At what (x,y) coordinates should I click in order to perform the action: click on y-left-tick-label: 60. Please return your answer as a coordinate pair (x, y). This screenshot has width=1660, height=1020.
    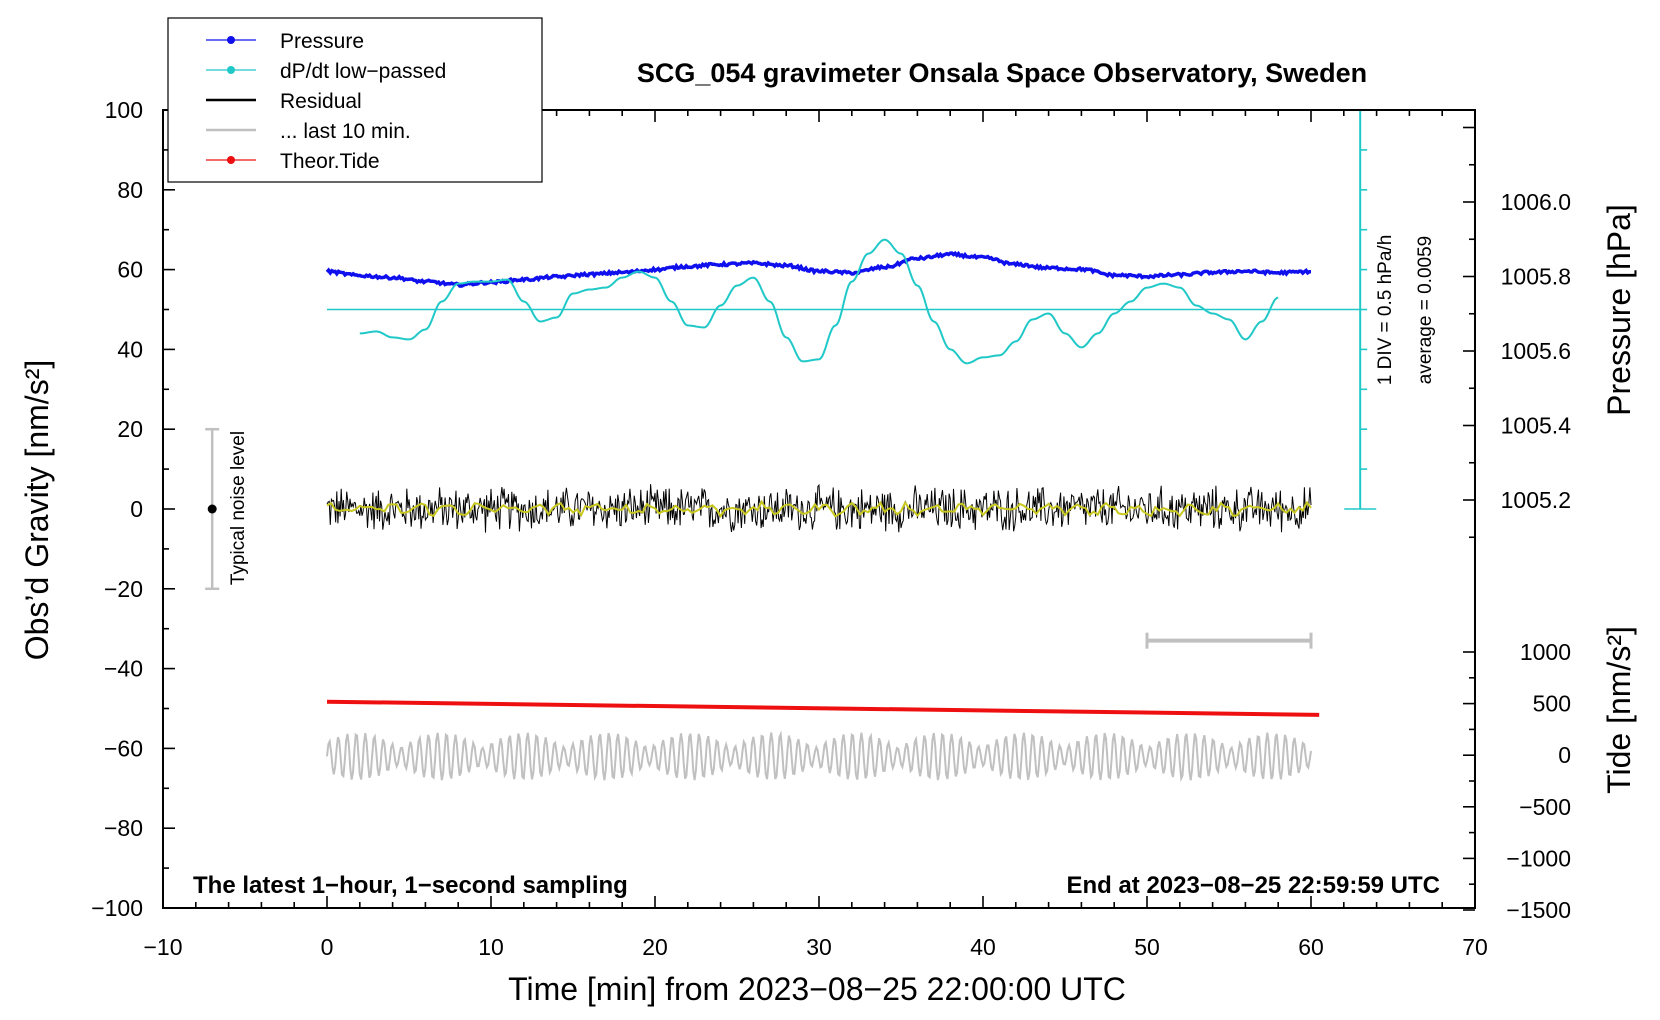
    Looking at the image, I should click on (130, 270).